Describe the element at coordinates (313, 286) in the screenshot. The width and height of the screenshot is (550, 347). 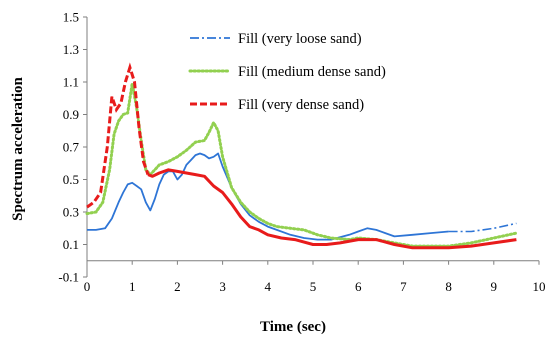
I see `x-tick-label: 5` at that location.